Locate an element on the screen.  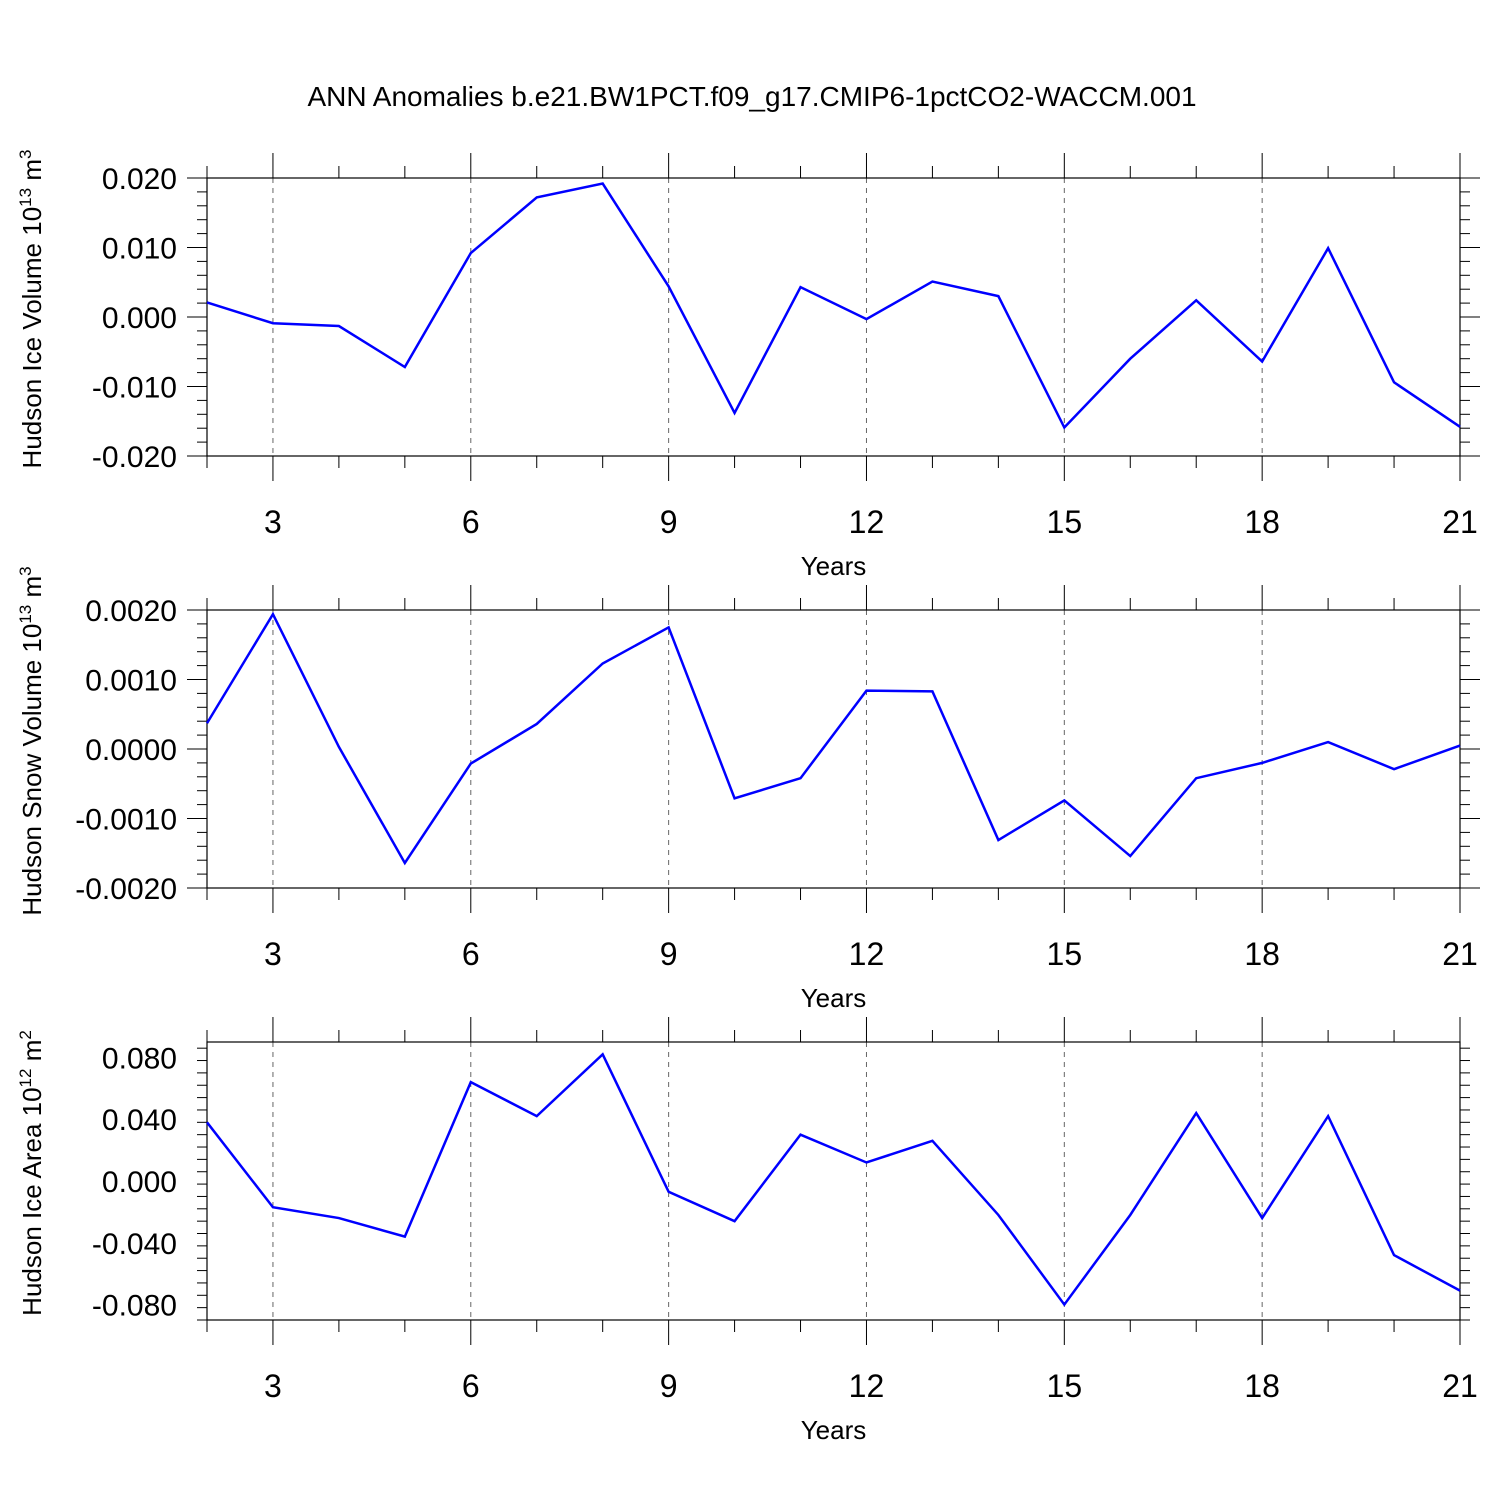
y-tick-label: -0.010 is located at coordinates (134, 388).